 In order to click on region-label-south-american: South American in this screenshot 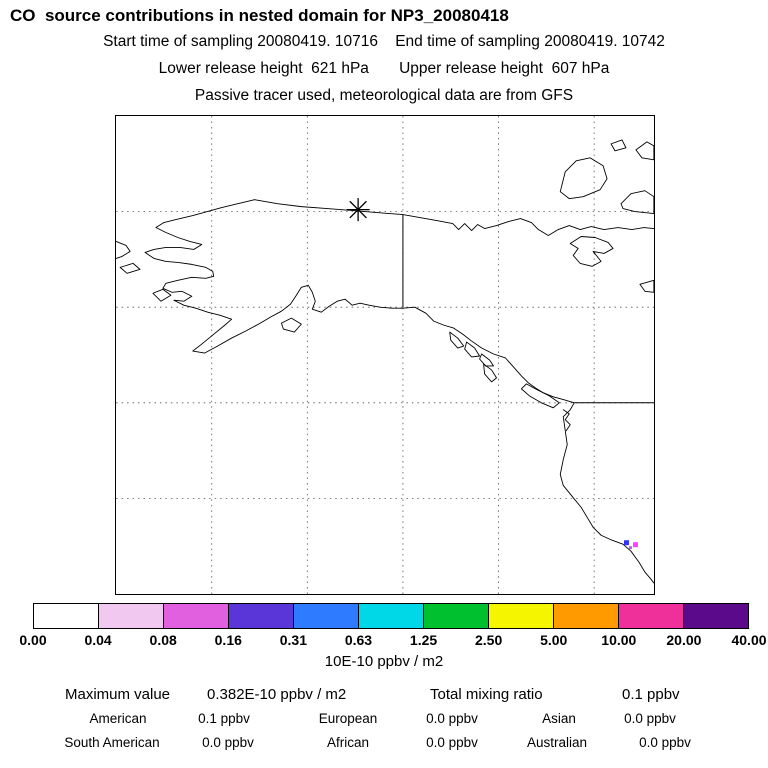, I will do `click(112, 742)`.